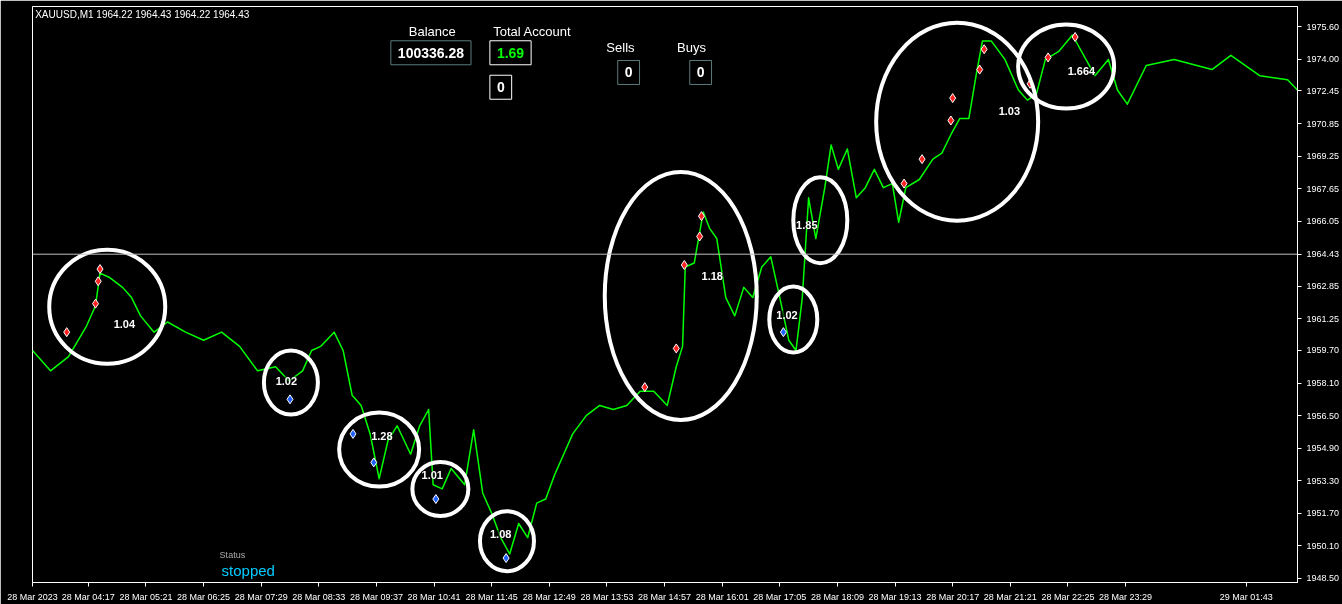 The width and height of the screenshot is (1342, 604). What do you see at coordinates (1082, 71) in the screenshot?
I see `annotation: 1.664` at bounding box center [1082, 71].